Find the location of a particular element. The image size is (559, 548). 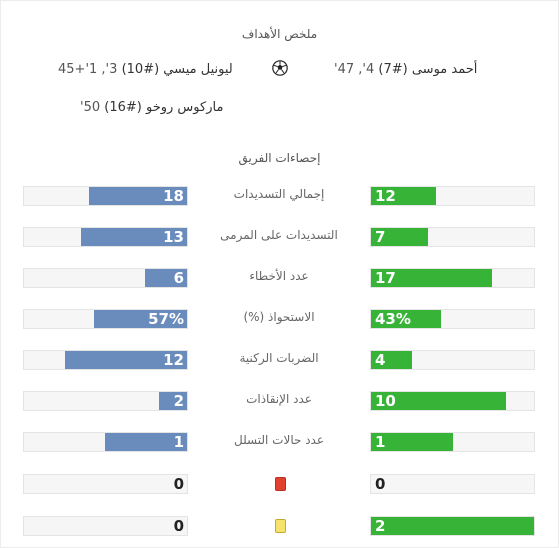

away-stat-value: 2 is located at coordinates (178, 401).